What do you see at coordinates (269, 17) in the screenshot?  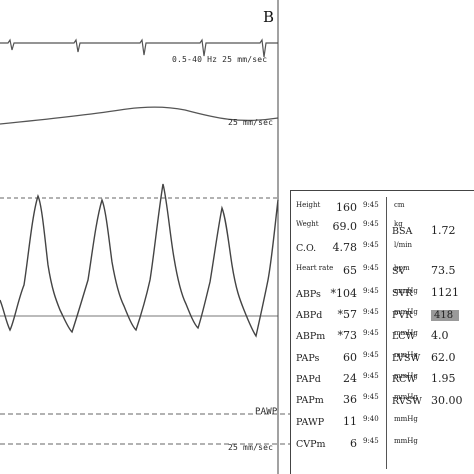 I see `panel-letter: B` at bounding box center [269, 17].